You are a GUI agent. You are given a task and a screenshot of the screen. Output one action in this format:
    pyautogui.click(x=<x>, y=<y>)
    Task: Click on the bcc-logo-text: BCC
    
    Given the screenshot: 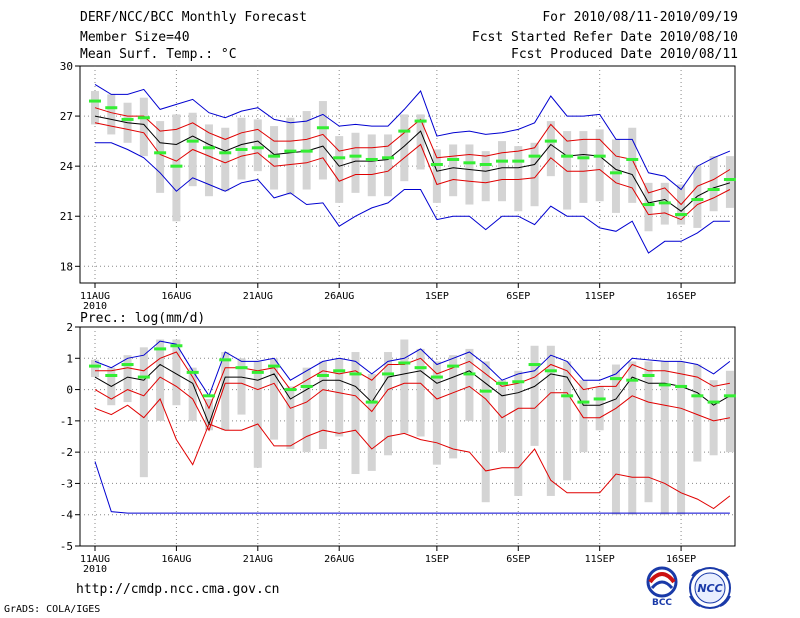 What is the action you would take?
    pyautogui.click(x=662, y=603)
    